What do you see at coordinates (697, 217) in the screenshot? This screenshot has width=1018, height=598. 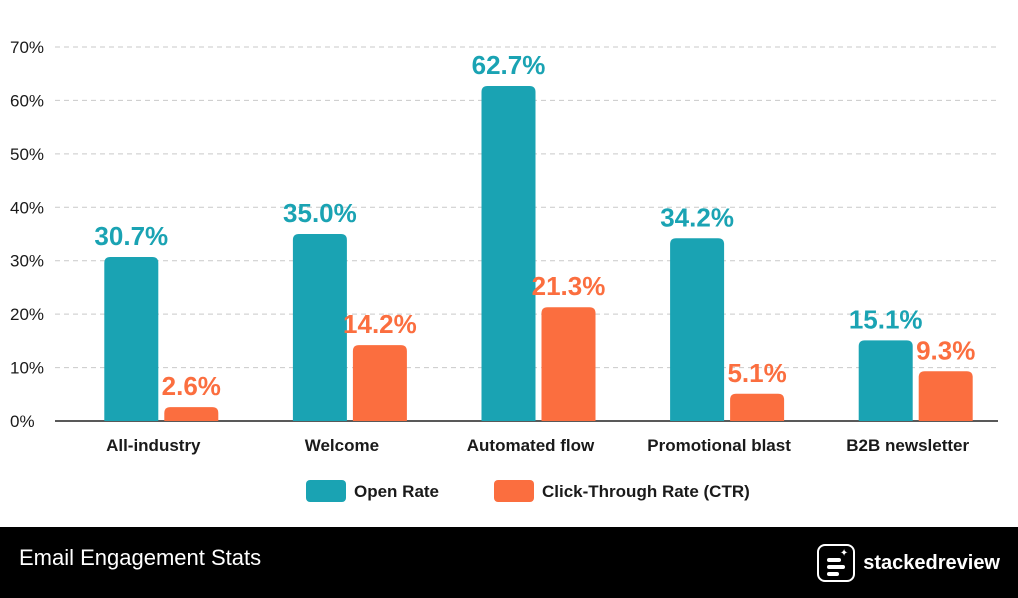 I see `data-label: 34.2%` at bounding box center [697, 217].